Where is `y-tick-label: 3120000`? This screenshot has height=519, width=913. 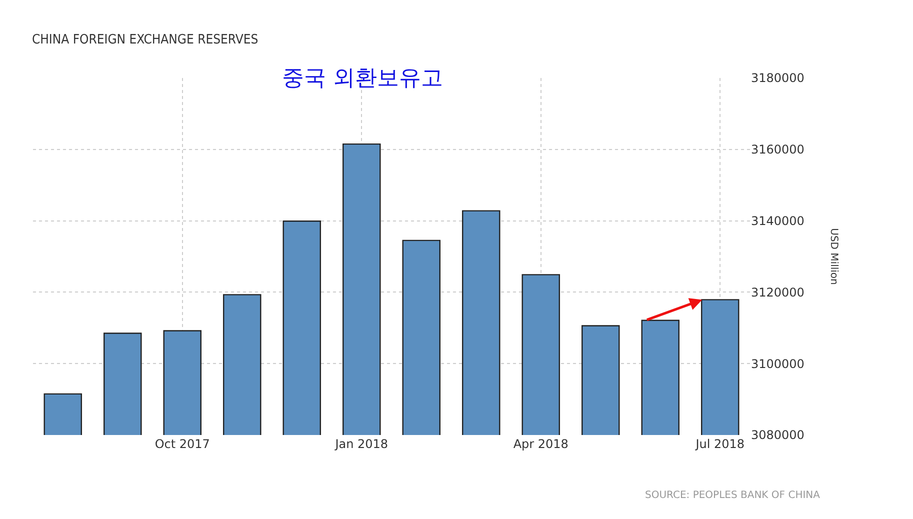 y-tick-label: 3120000 is located at coordinates (777, 292).